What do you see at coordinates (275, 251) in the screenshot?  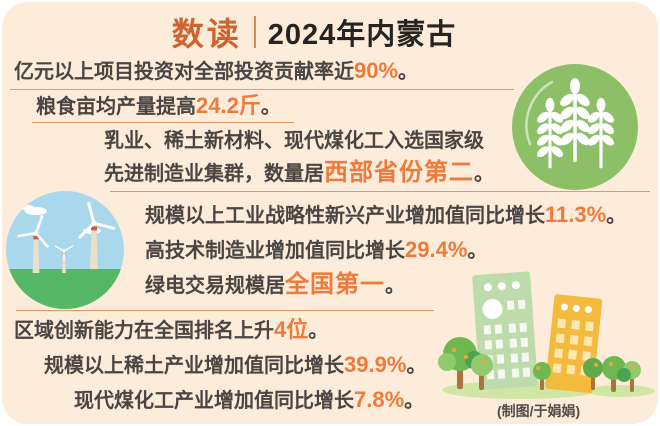 I see `fact-text: 高技术制造业增加值同比增长` at bounding box center [275, 251].